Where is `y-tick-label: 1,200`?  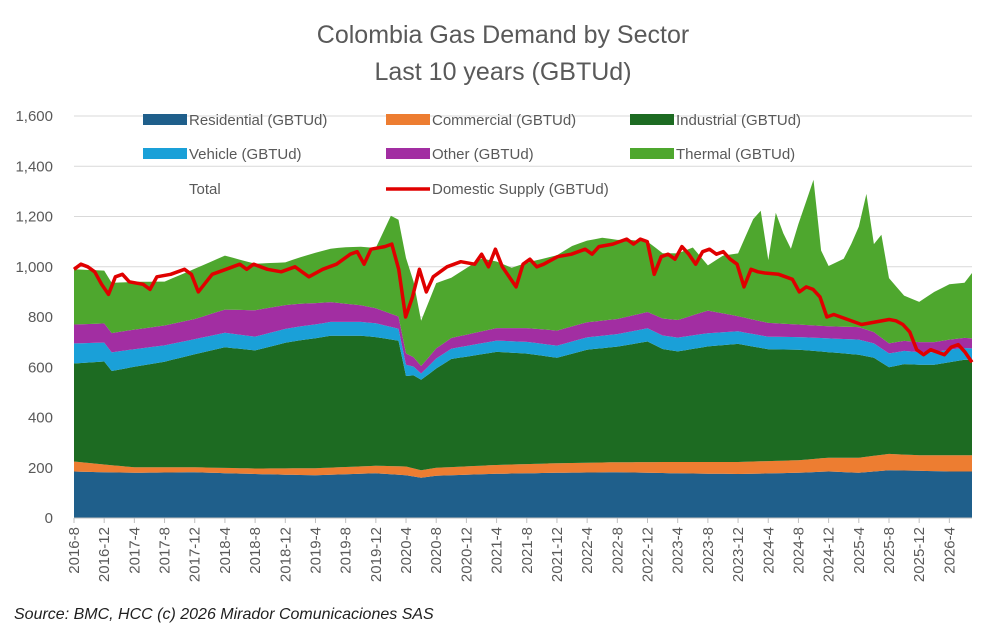
y-tick-label: 1,200 is located at coordinates (34, 217).